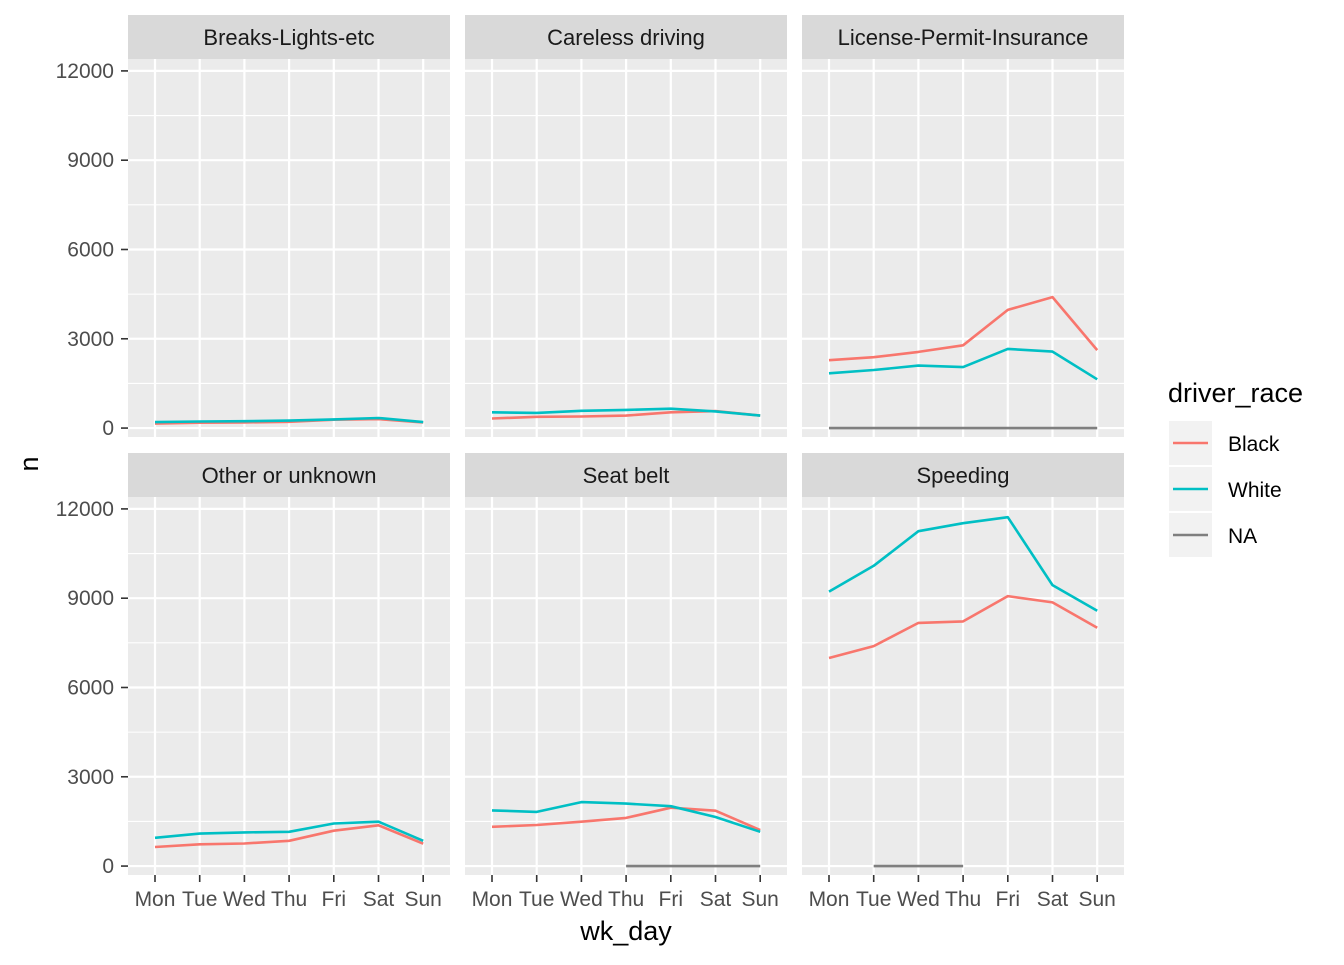 The width and height of the screenshot is (1344, 965). I want to click on panel: Other or unknown, so click(289, 664).